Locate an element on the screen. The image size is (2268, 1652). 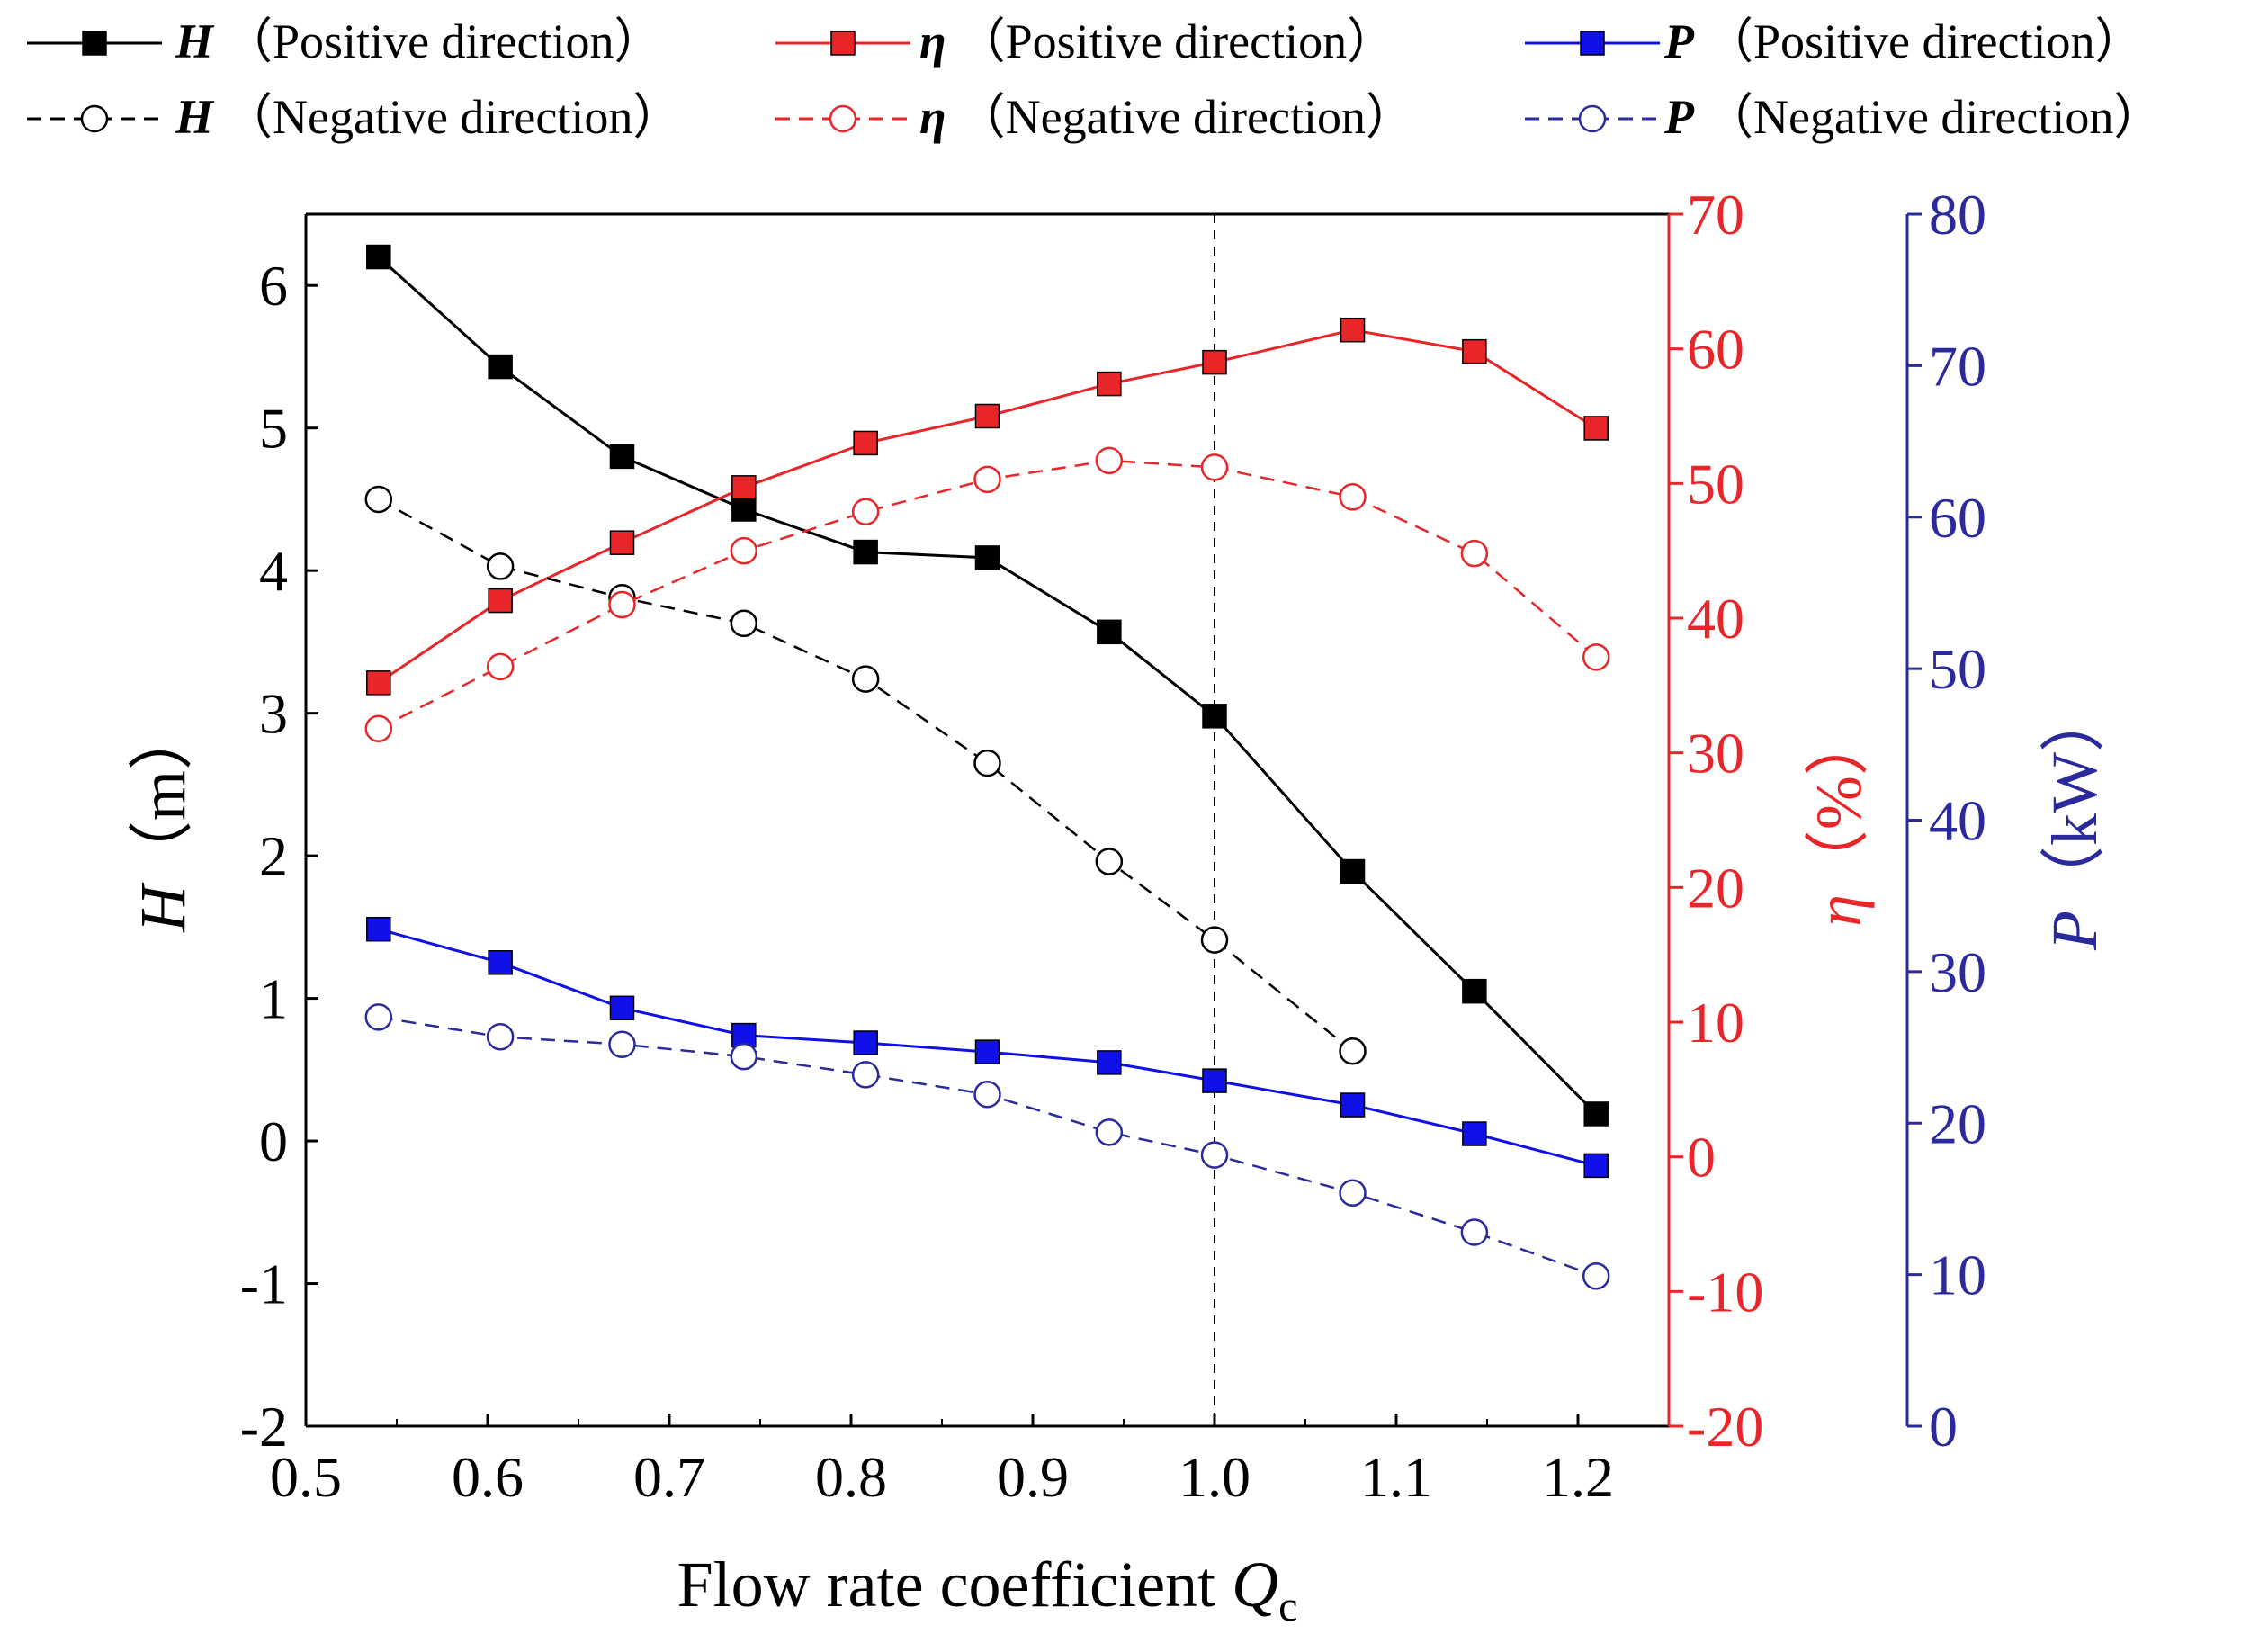
legend-text: η （Positive direction） is located at coordinates (1157, 41).